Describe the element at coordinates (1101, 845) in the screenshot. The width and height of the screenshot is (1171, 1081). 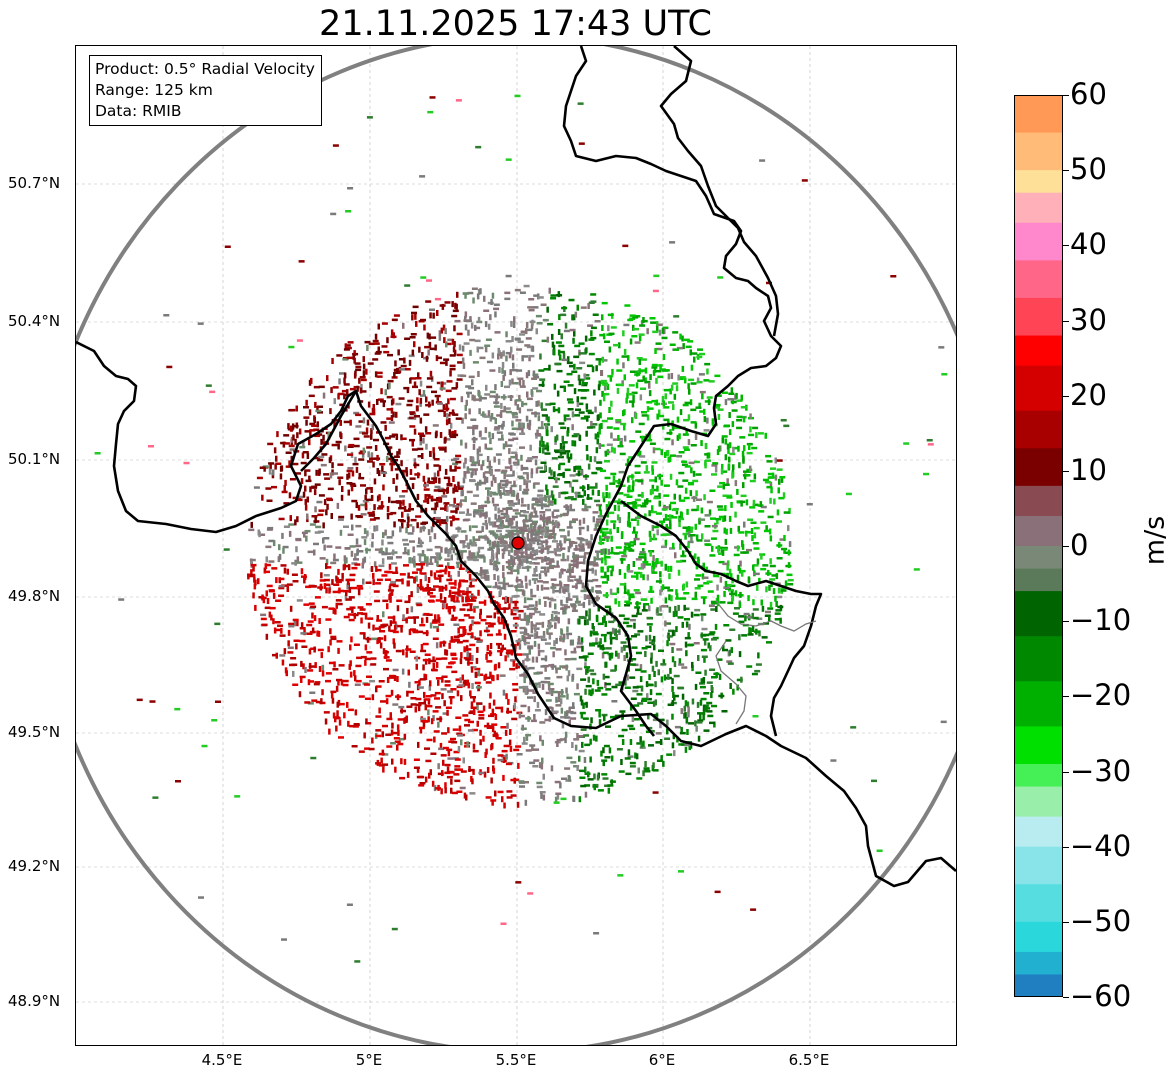
I see `colorbar-tick-label: −40` at that location.